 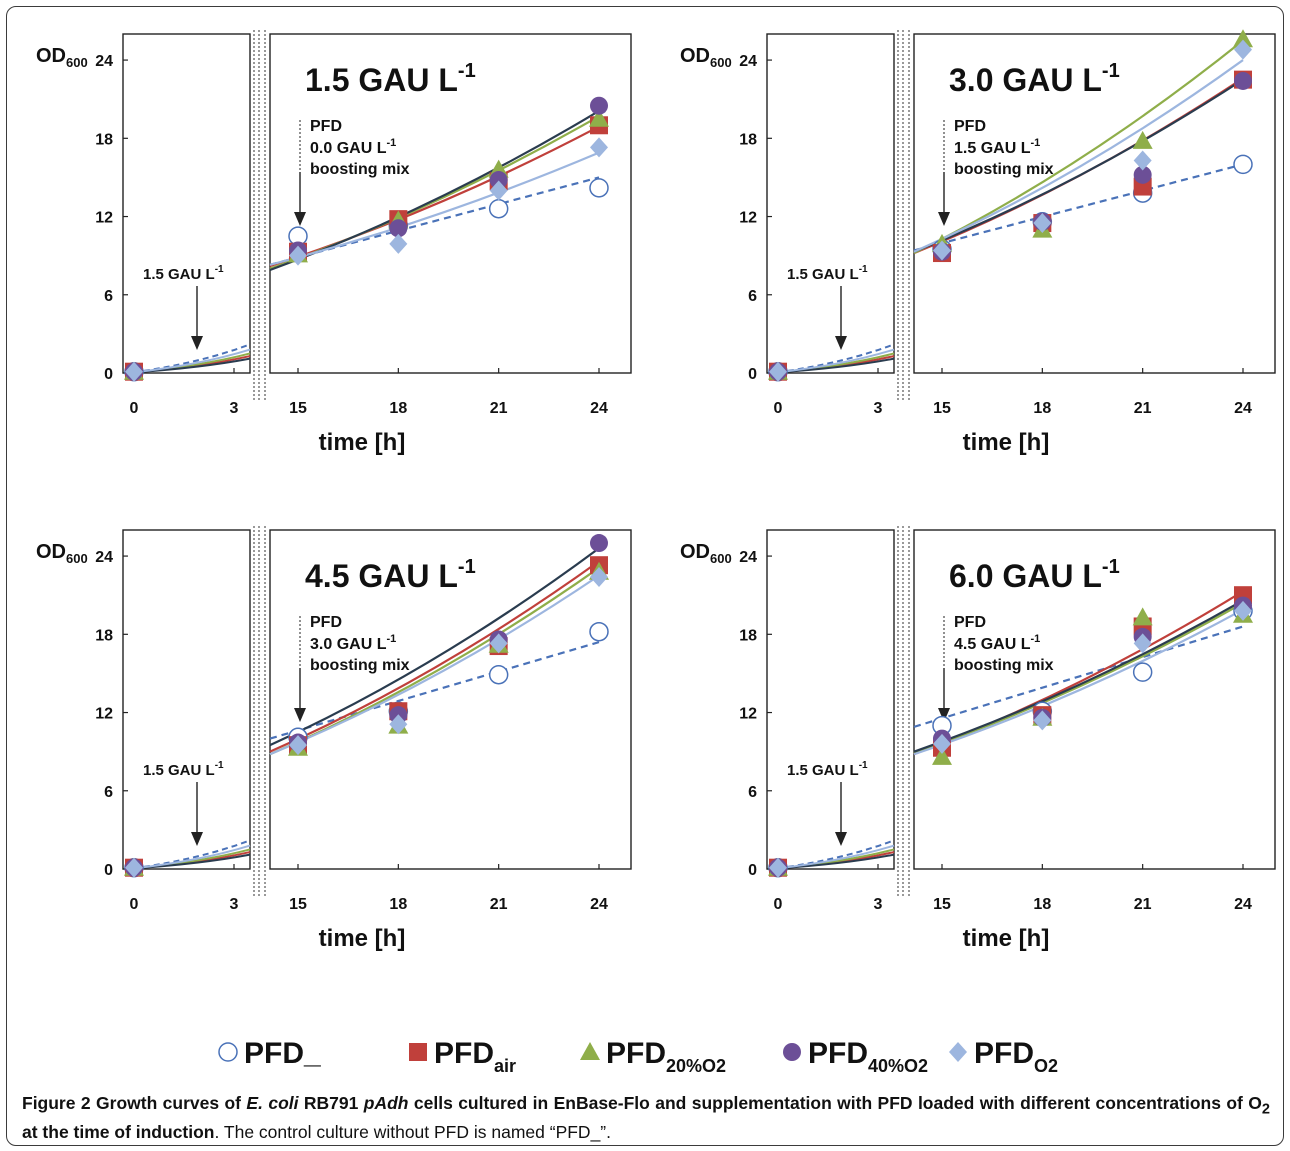 What do you see at coordinates (228, 1052) in the screenshot?
I see `legend-marker-none` at bounding box center [228, 1052].